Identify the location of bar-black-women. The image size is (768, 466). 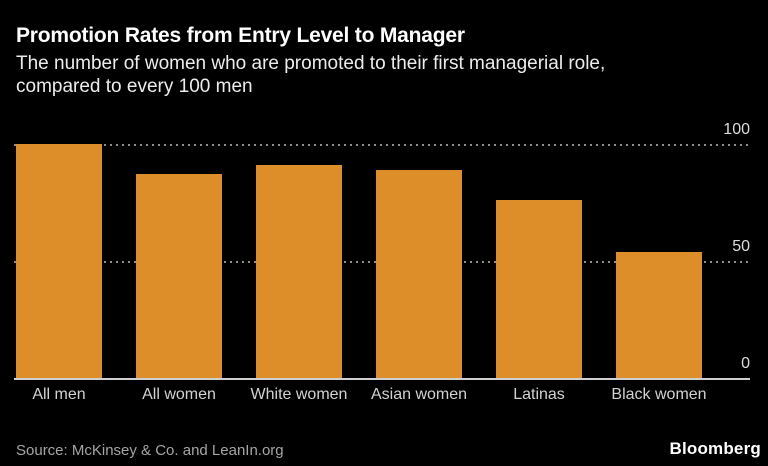
(659, 314).